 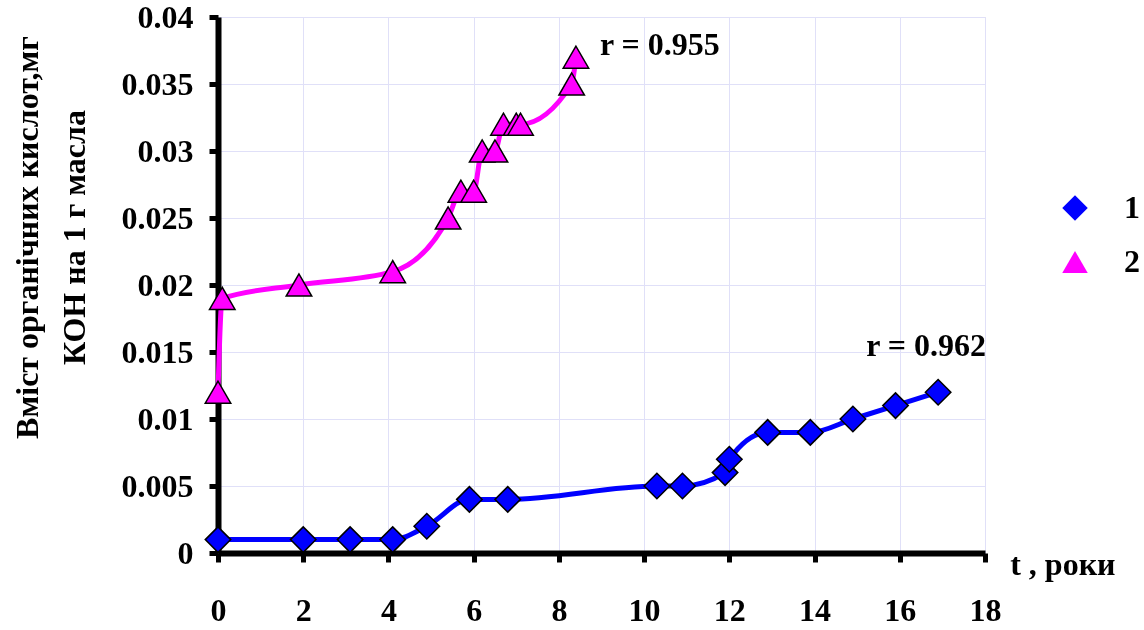 I want to click on x-tick-label: 2, so click(x=303, y=609).